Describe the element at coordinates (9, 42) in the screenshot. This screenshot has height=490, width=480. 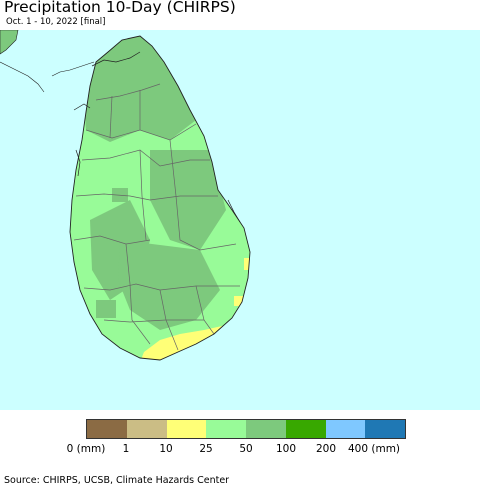
I see `india-landmass` at that location.